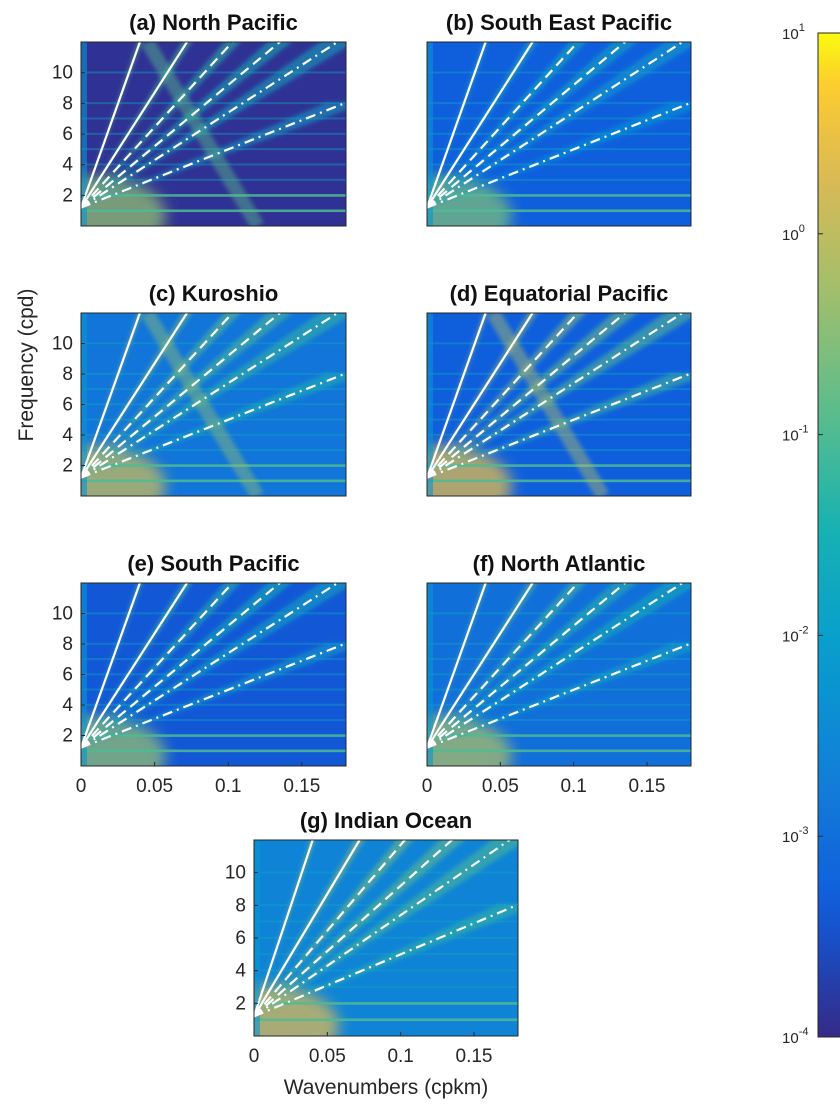  I want to click on heatmap-d, so click(559, 404).